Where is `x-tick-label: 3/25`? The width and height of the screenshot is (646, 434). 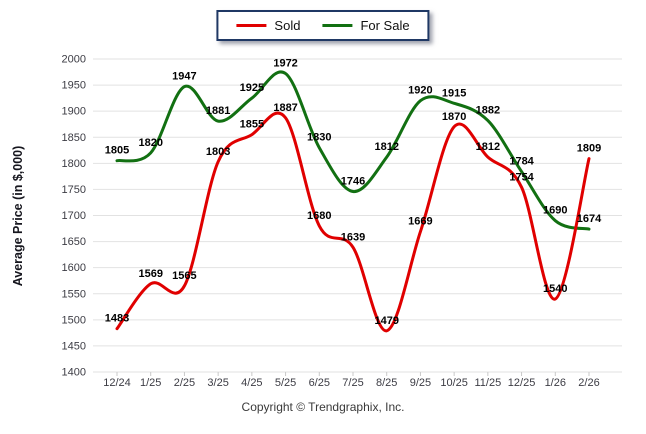
x-tick-label: 3/25 is located at coordinates (217, 383).